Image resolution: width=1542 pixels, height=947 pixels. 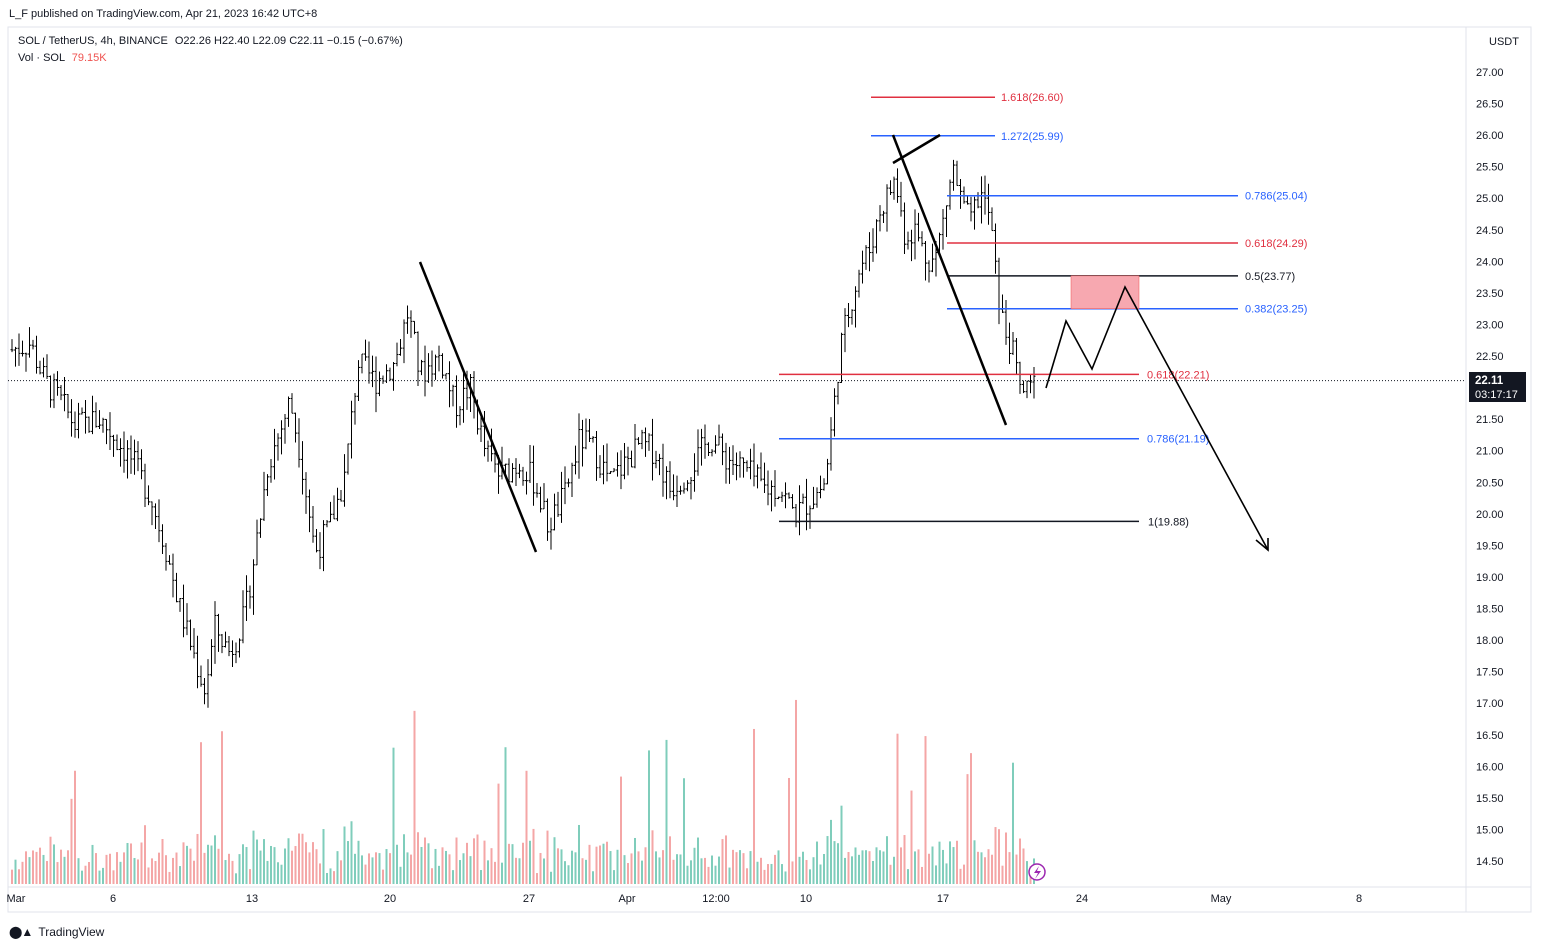 What do you see at coordinates (1489, 381) in the screenshot?
I see `current-price-value: 22.11` at bounding box center [1489, 381].